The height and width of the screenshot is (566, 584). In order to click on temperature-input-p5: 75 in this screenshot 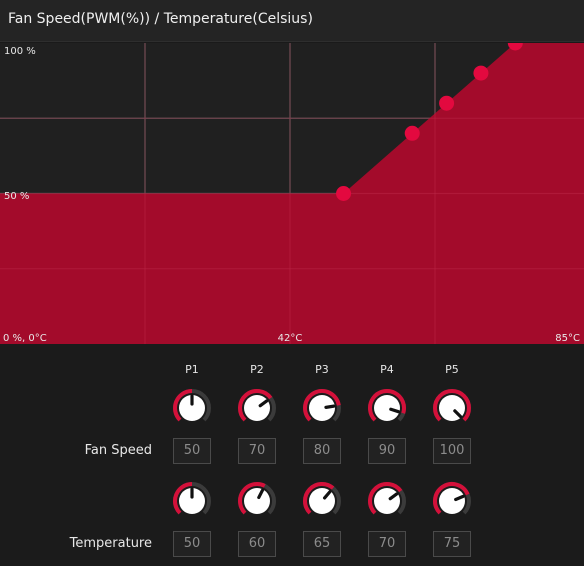, I will do `click(452, 544)`.